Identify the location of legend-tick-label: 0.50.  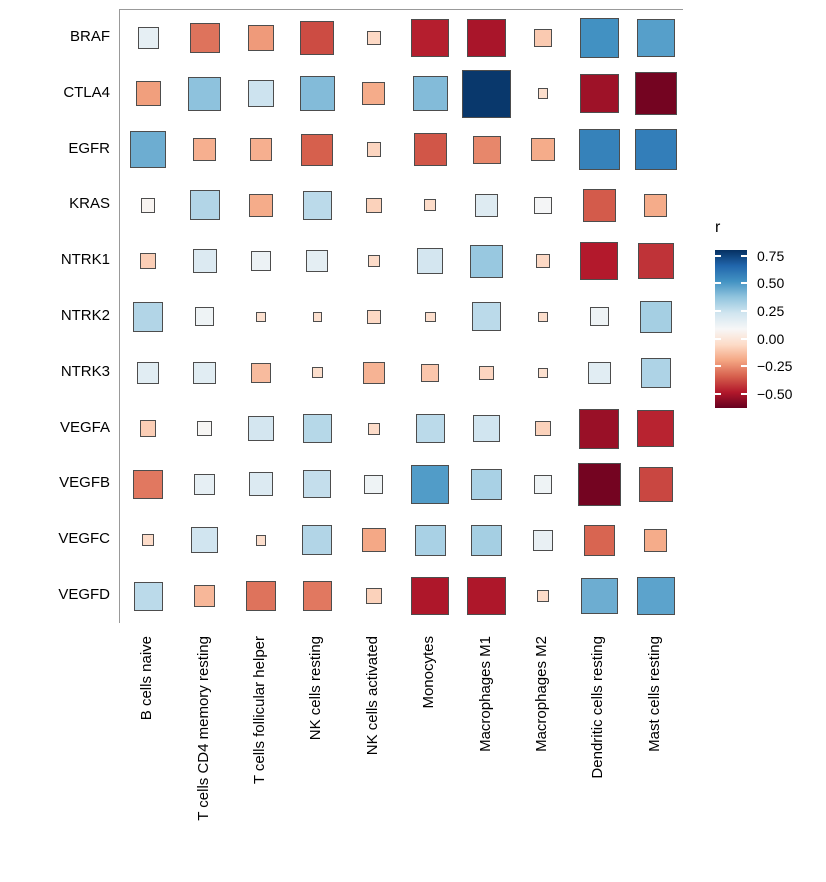
(771, 283).